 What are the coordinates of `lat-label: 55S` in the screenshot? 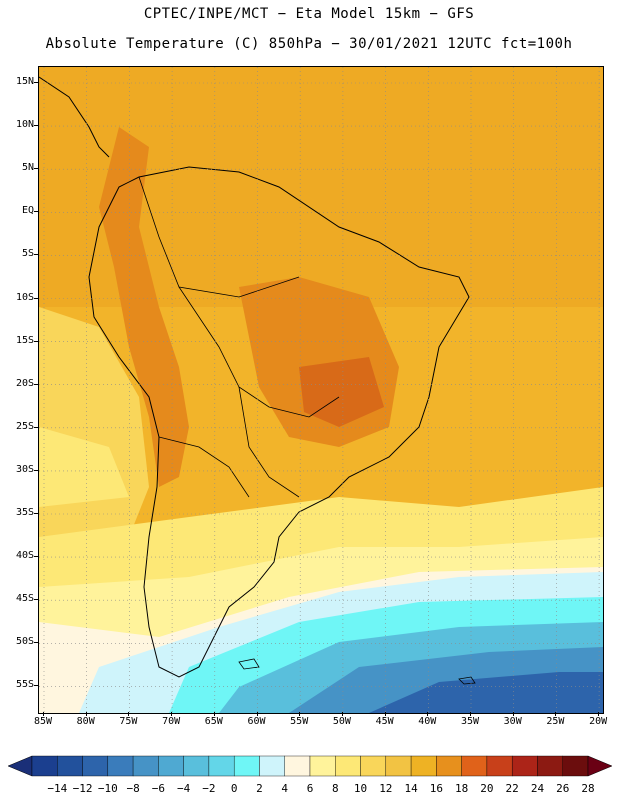 It's located at (24, 685).